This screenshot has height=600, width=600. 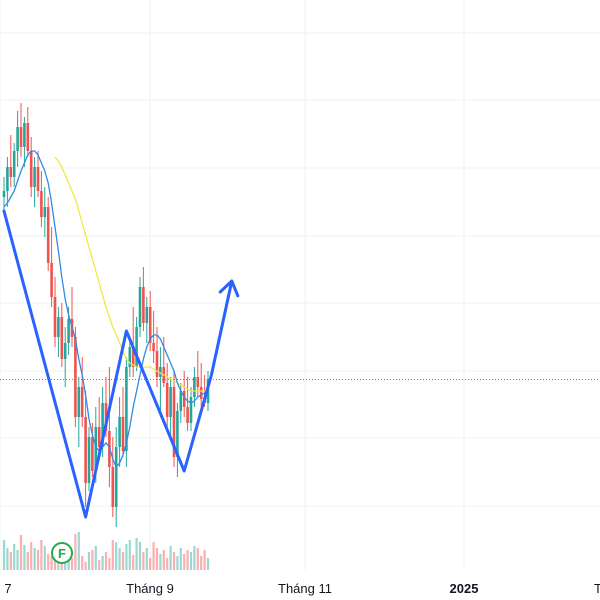 What do you see at coordinates (305, 588) in the screenshot?
I see `x-tick-label: Tháng 11` at bounding box center [305, 588].